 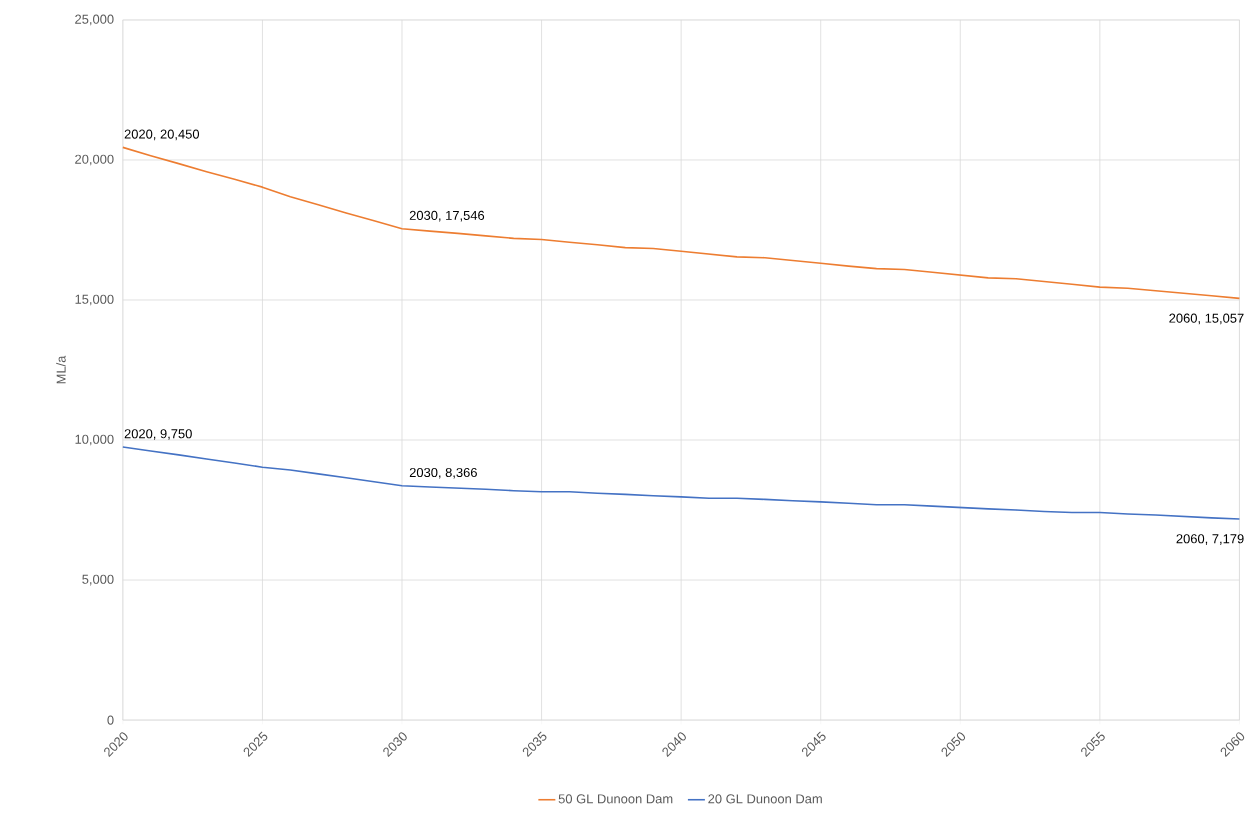 What do you see at coordinates (94, 160) in the screenshot?
I see `y-tick-label: 20,000` at bounding box center [94, 160].